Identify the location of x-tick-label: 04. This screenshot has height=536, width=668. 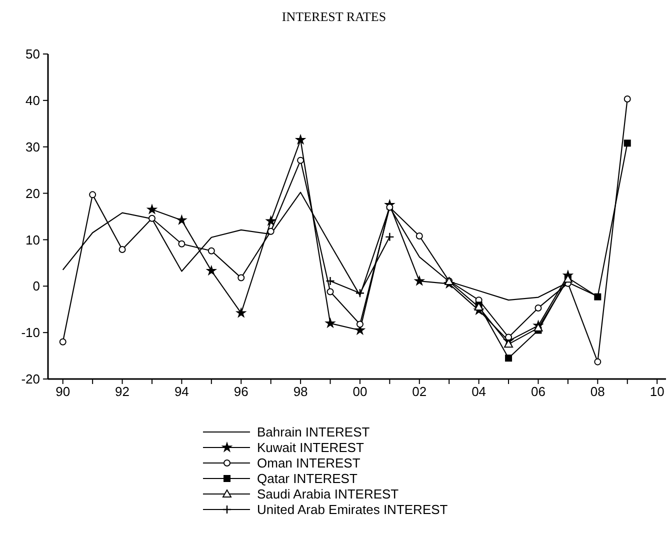
(479, 391).